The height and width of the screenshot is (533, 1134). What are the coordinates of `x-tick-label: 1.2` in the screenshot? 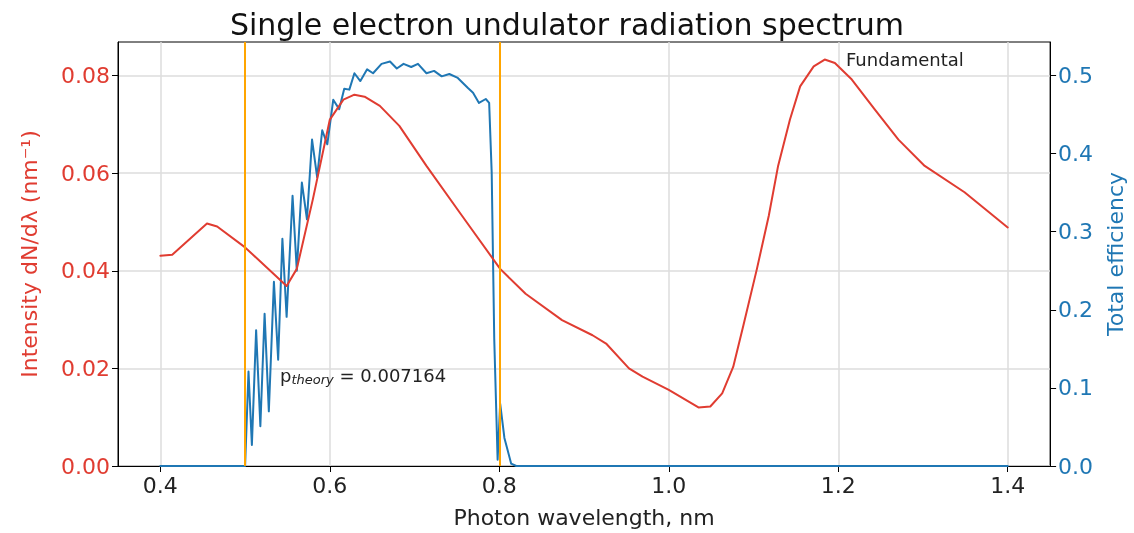 It's located at (838, 485).